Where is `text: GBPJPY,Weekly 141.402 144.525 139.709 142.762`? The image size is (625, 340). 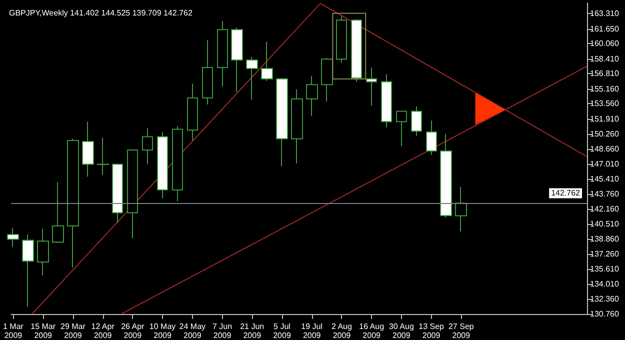 text: GBPJPY,Weekly 141.402 144.525 139.709 142.762 is located at coordinates (101, 13).